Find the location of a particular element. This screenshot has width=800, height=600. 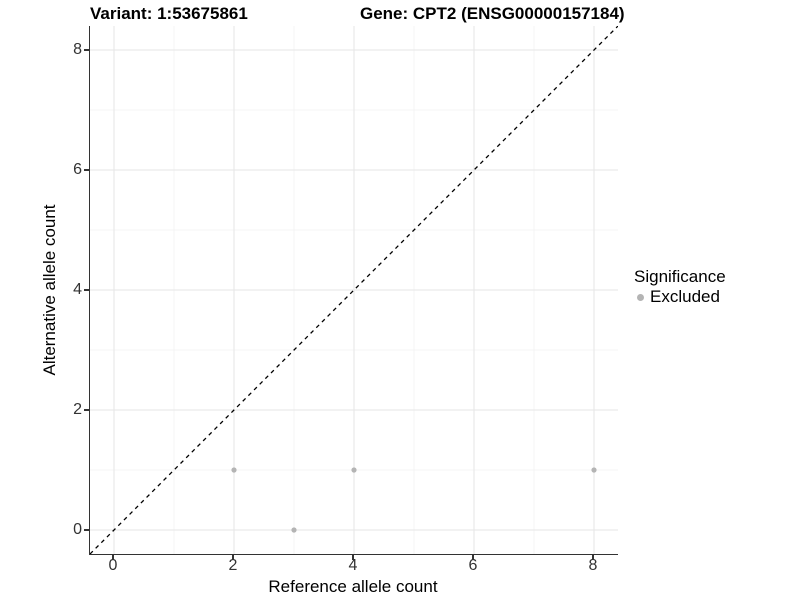

legend-entries: Excluded is located at coordinates (680, 297).